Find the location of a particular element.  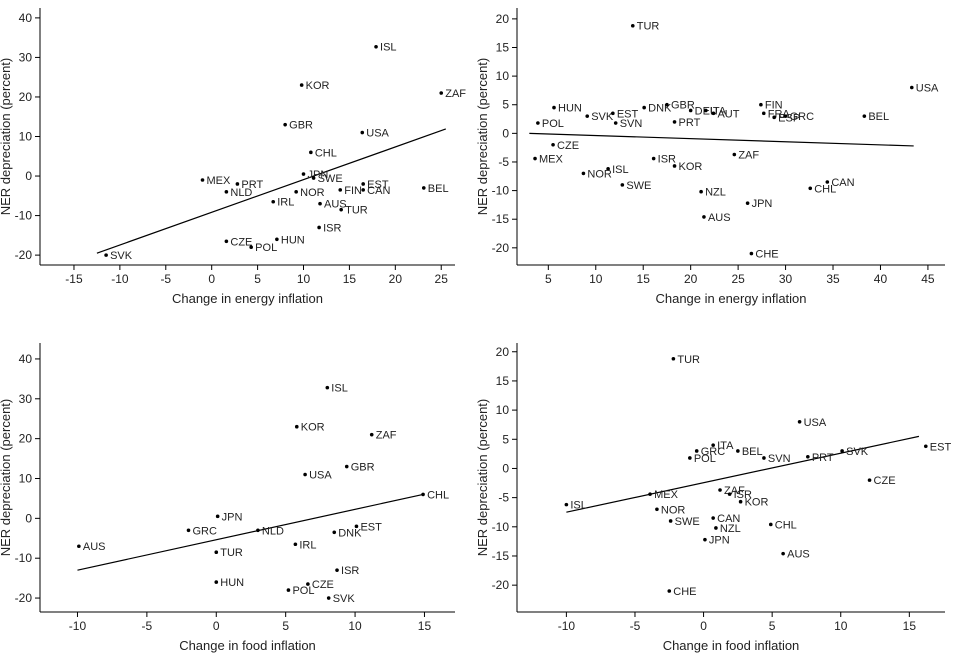

point-label: MEX is located at coordinates (551, 160).